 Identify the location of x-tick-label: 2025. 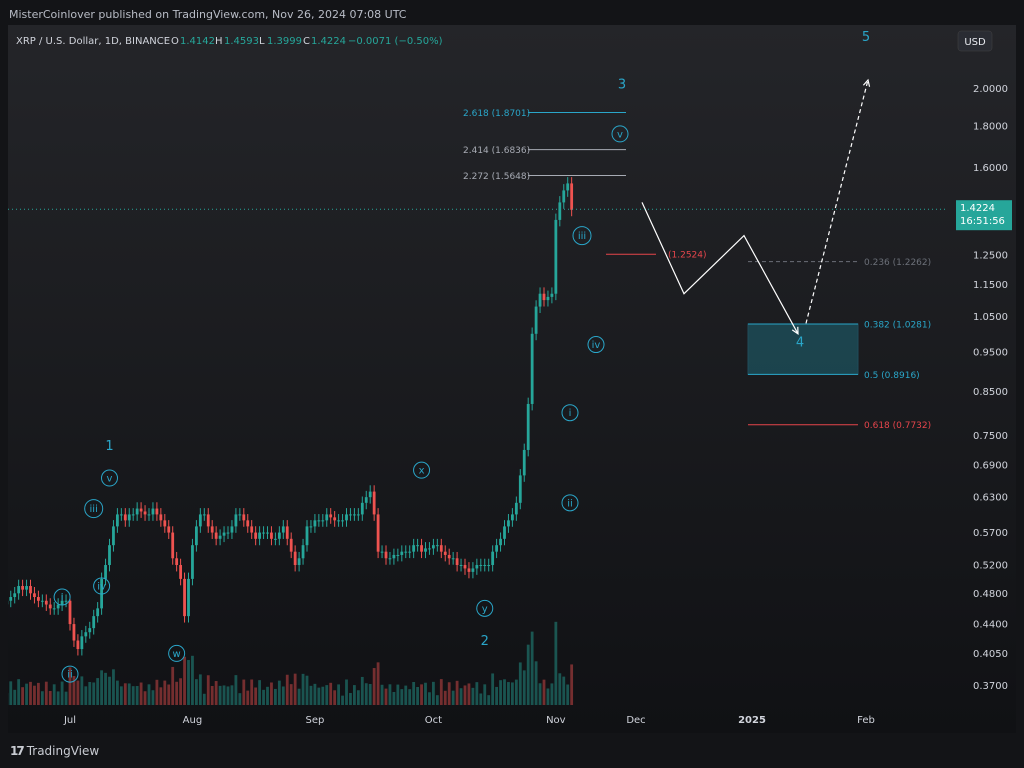
(752, 720).